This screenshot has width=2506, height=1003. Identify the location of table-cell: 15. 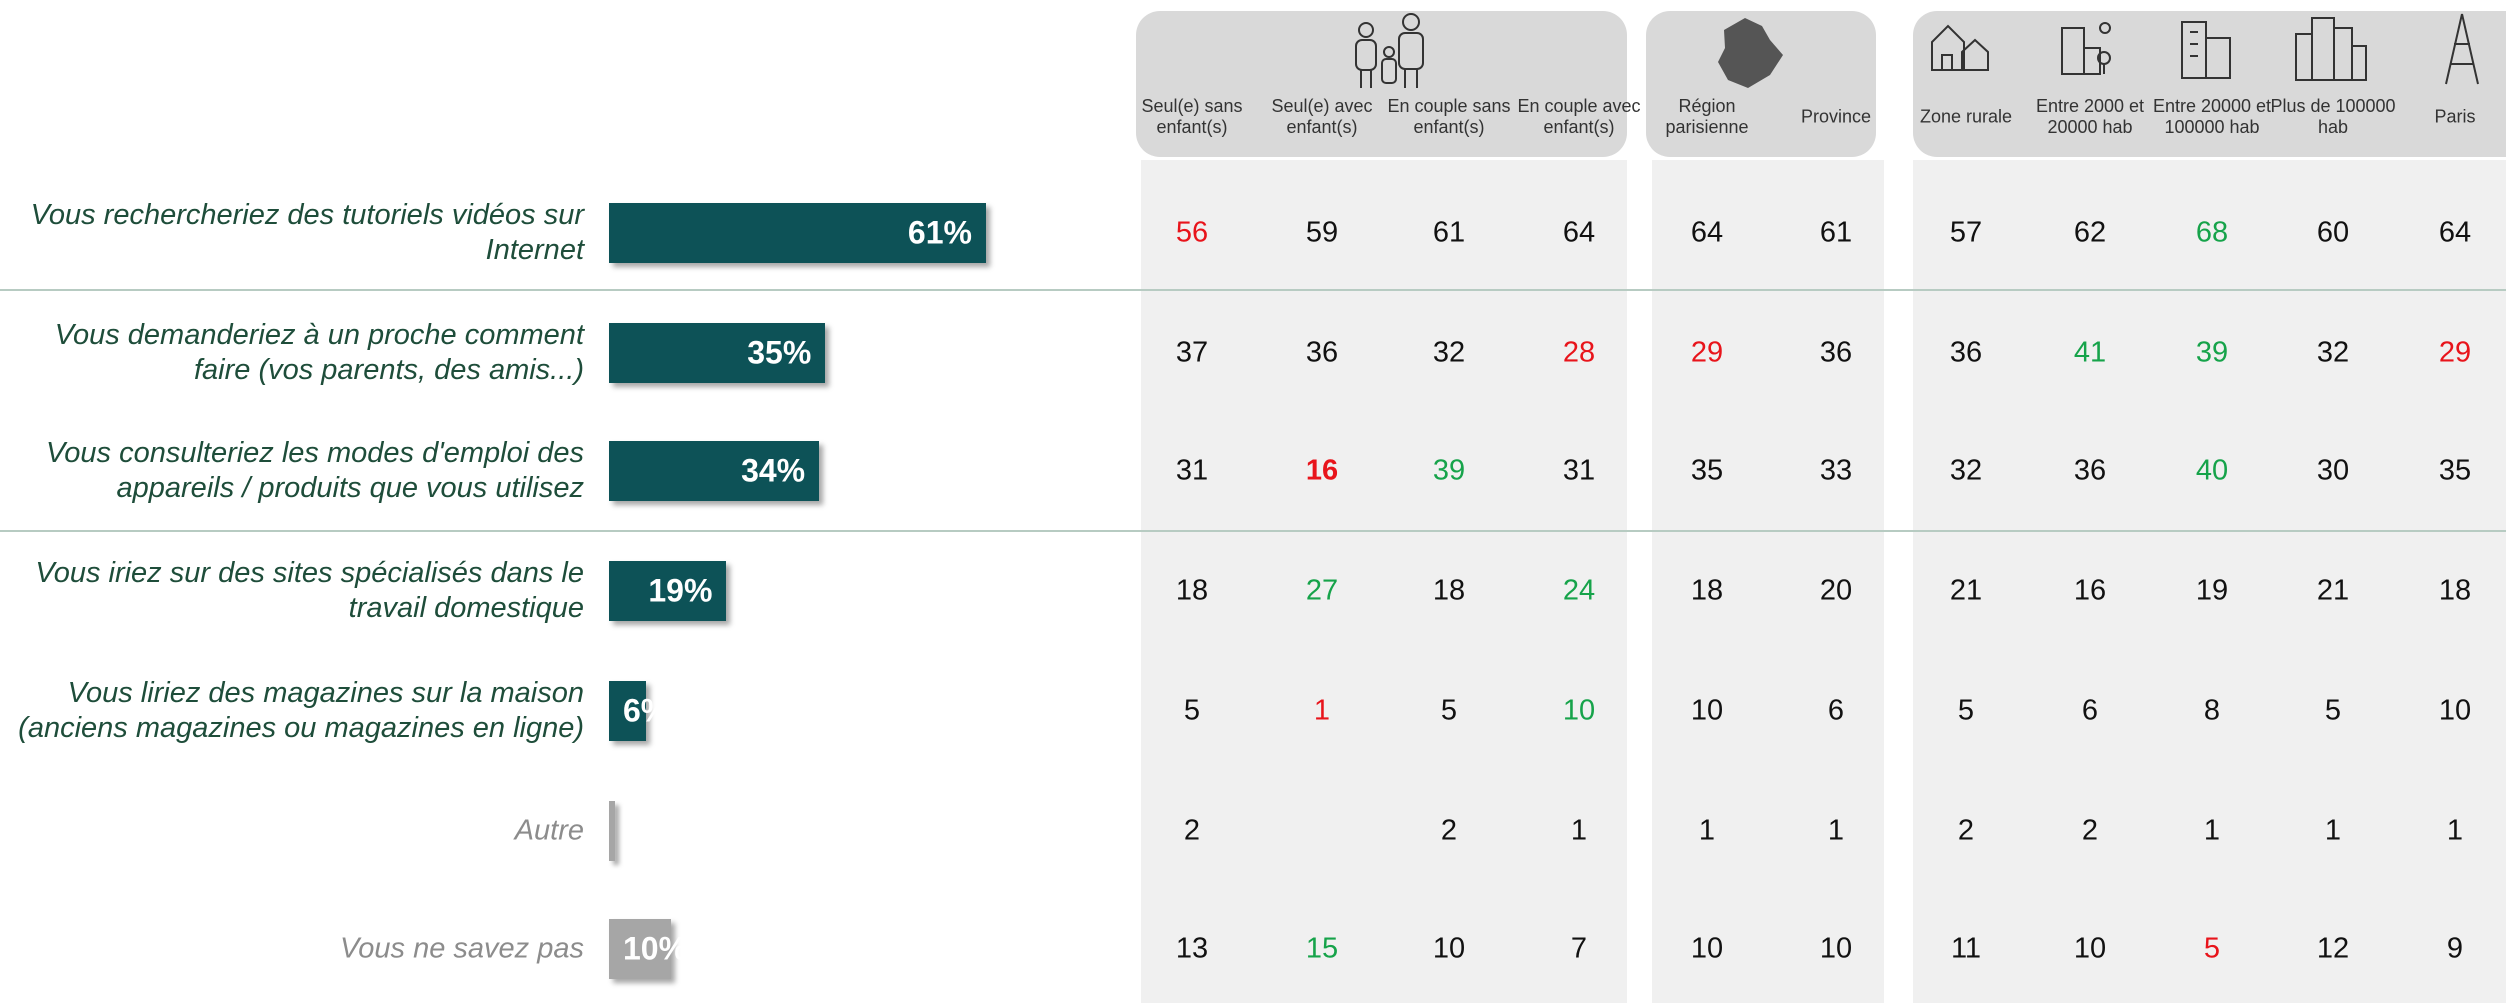
(1322, 948).